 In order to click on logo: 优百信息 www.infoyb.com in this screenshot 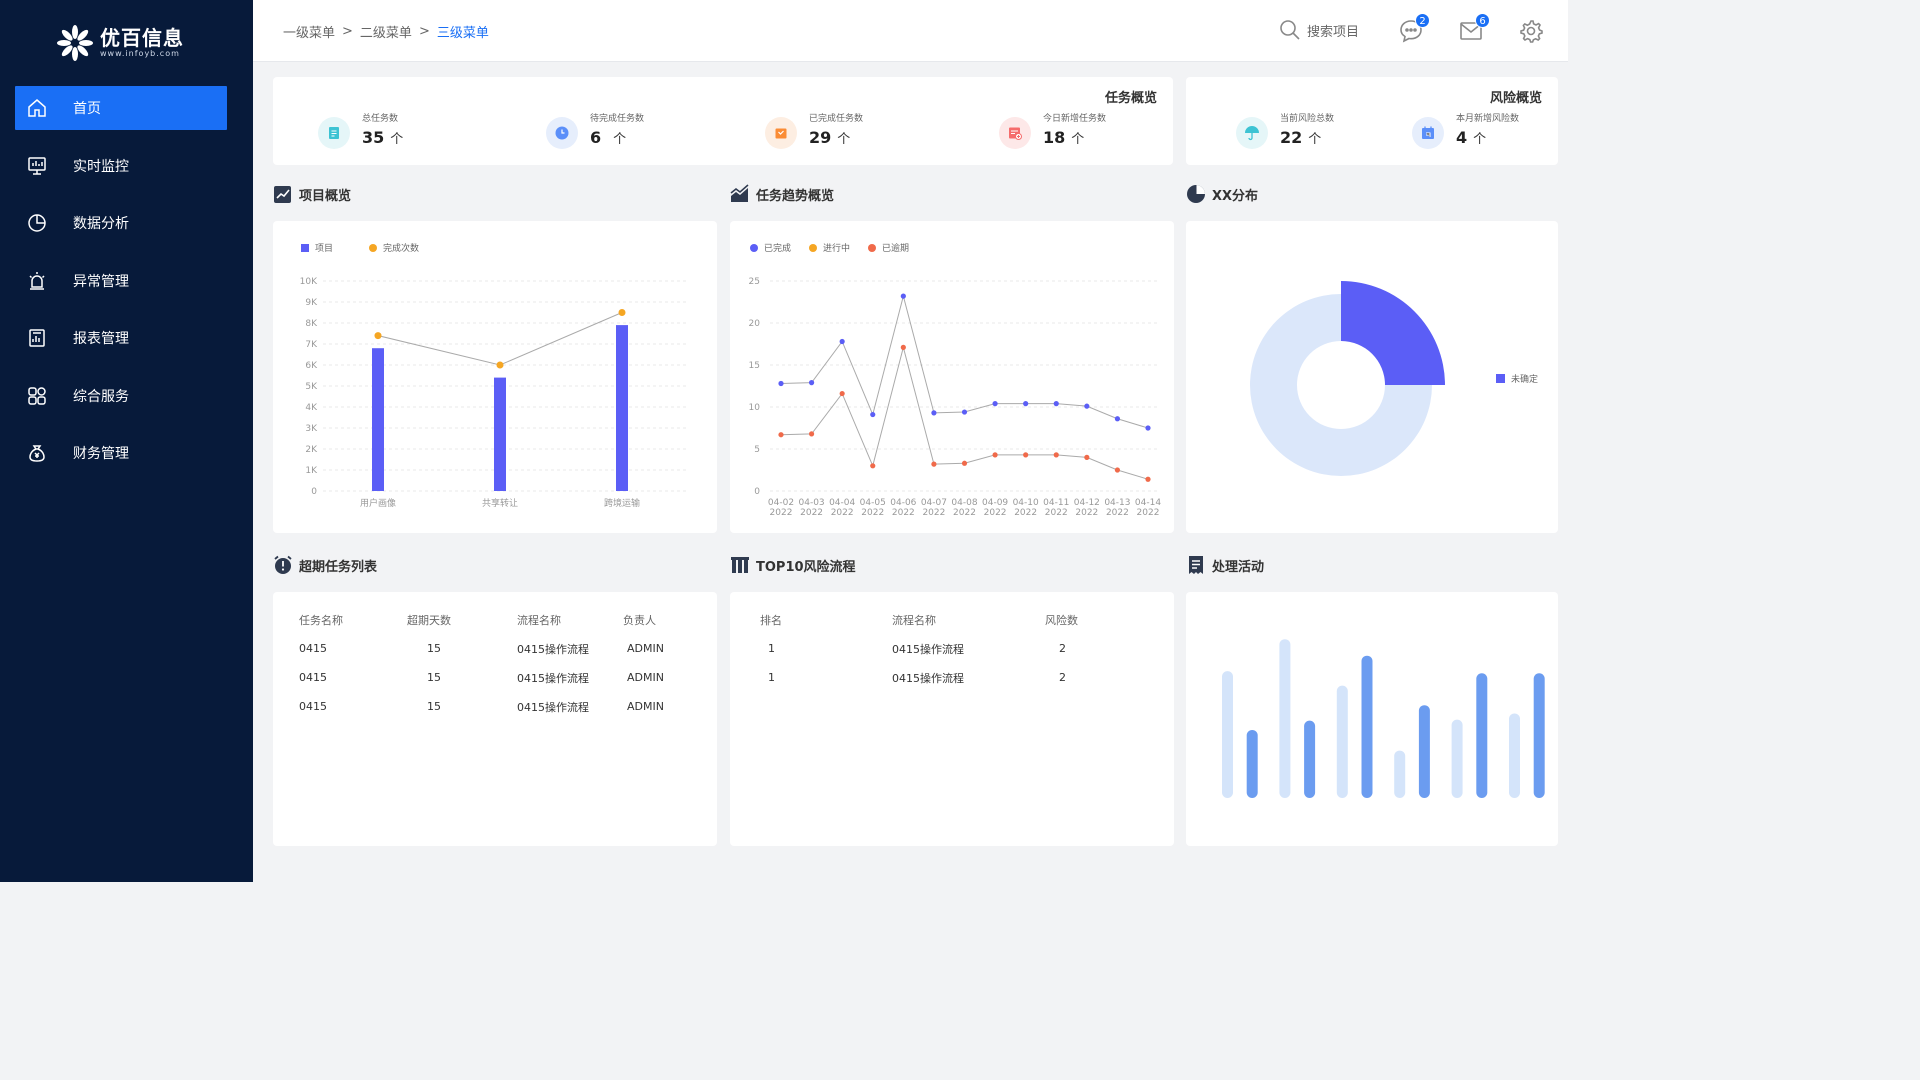, I will do `click(120, 43)`.